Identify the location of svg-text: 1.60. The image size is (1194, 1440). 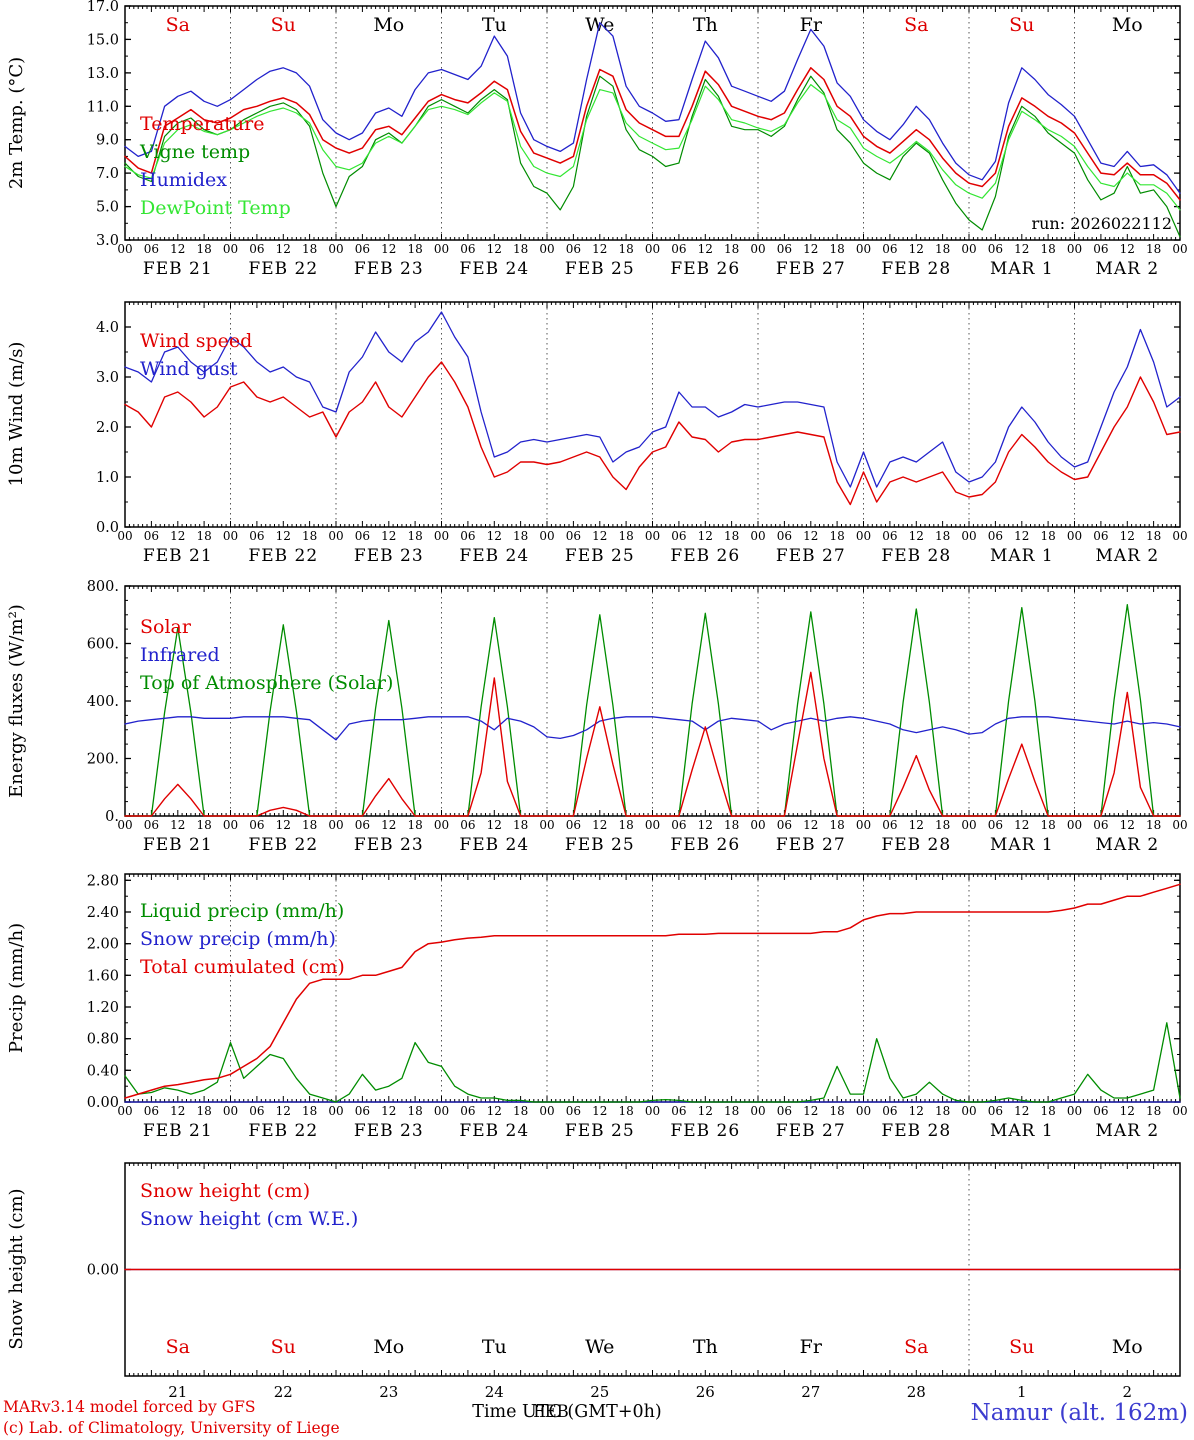
(103, 976).